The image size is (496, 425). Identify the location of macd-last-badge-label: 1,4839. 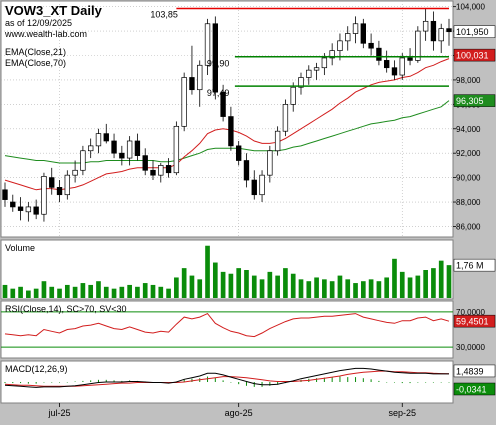
(470, 371).